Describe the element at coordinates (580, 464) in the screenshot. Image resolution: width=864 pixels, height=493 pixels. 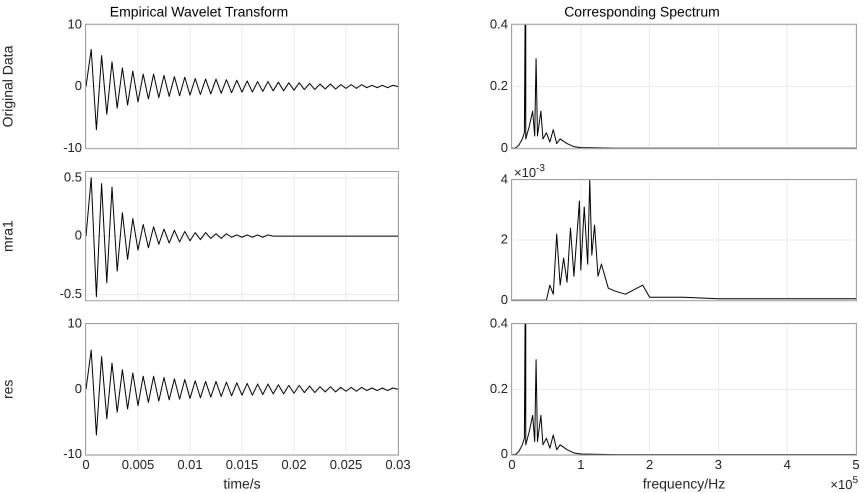
I see `x-tick-label: 1` at that location.